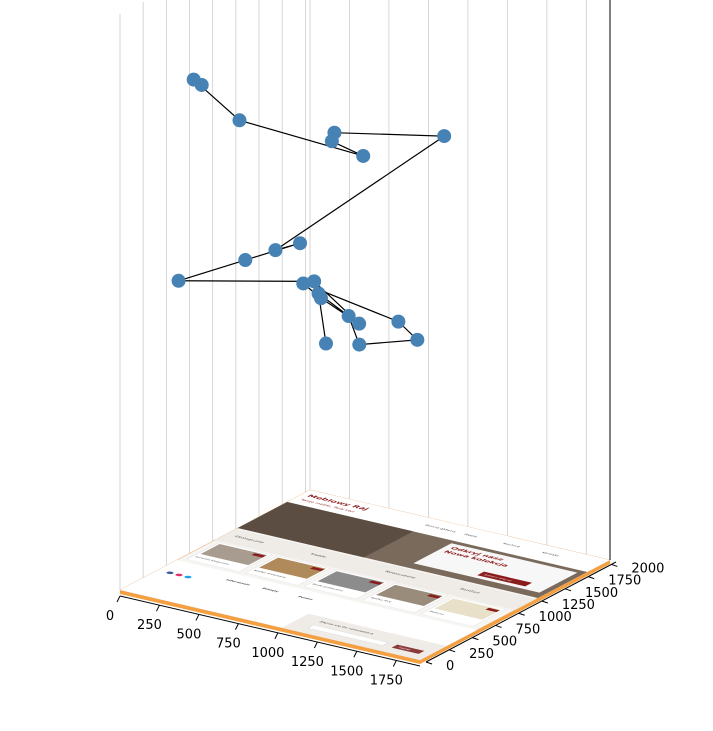  I want to click on surface-product-name: Materac, so click(437, 612).